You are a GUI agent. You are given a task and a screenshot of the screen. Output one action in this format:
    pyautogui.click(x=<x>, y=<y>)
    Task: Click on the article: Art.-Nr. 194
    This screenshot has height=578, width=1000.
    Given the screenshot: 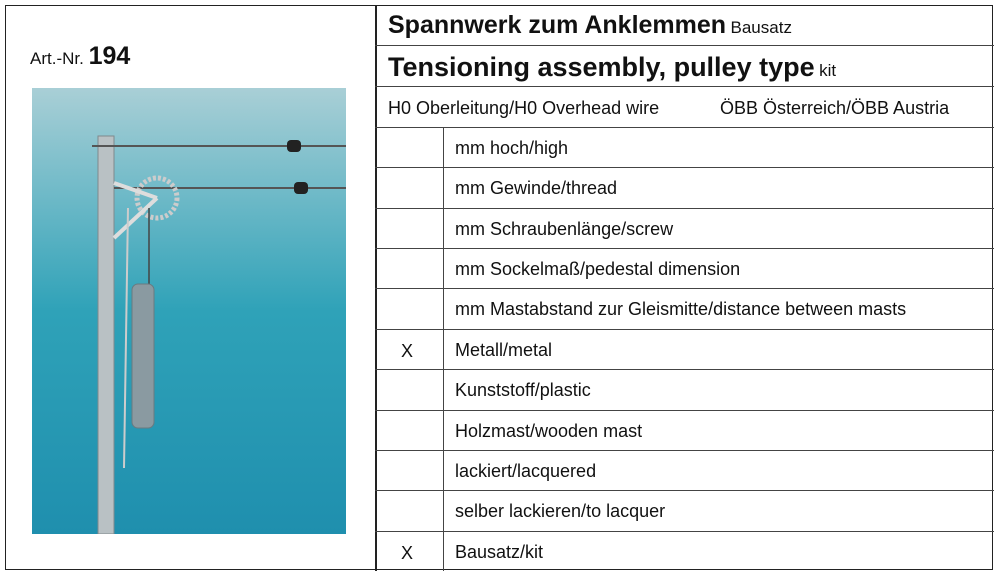 What is the action you would take?
    pyautogui.click(x=80, y=56)
    